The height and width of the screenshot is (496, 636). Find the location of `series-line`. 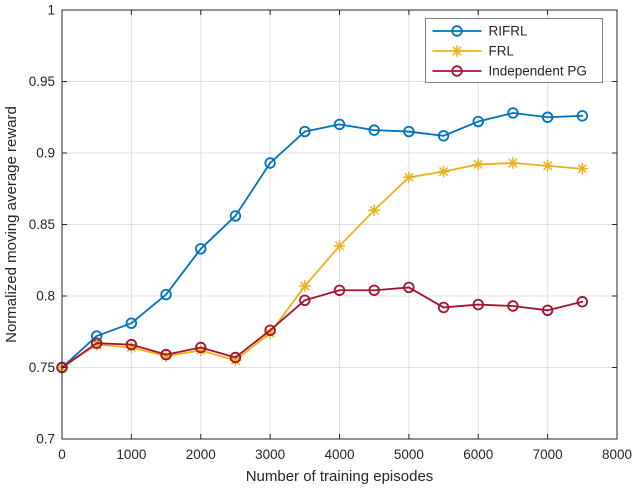

series-line is located at coordinates (322, 327).